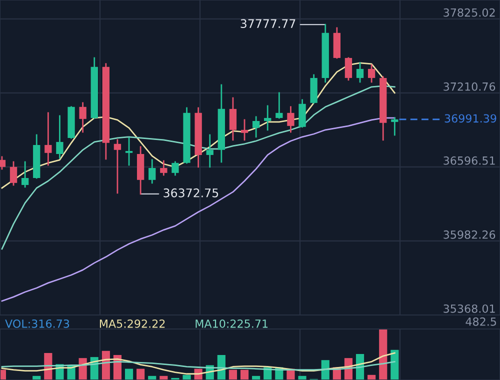 This screenshot has height=380, width=500. Describe the element at coordinates (470, 86) in the screenshot. I see `y-tick-label: 37210.76` at that location.